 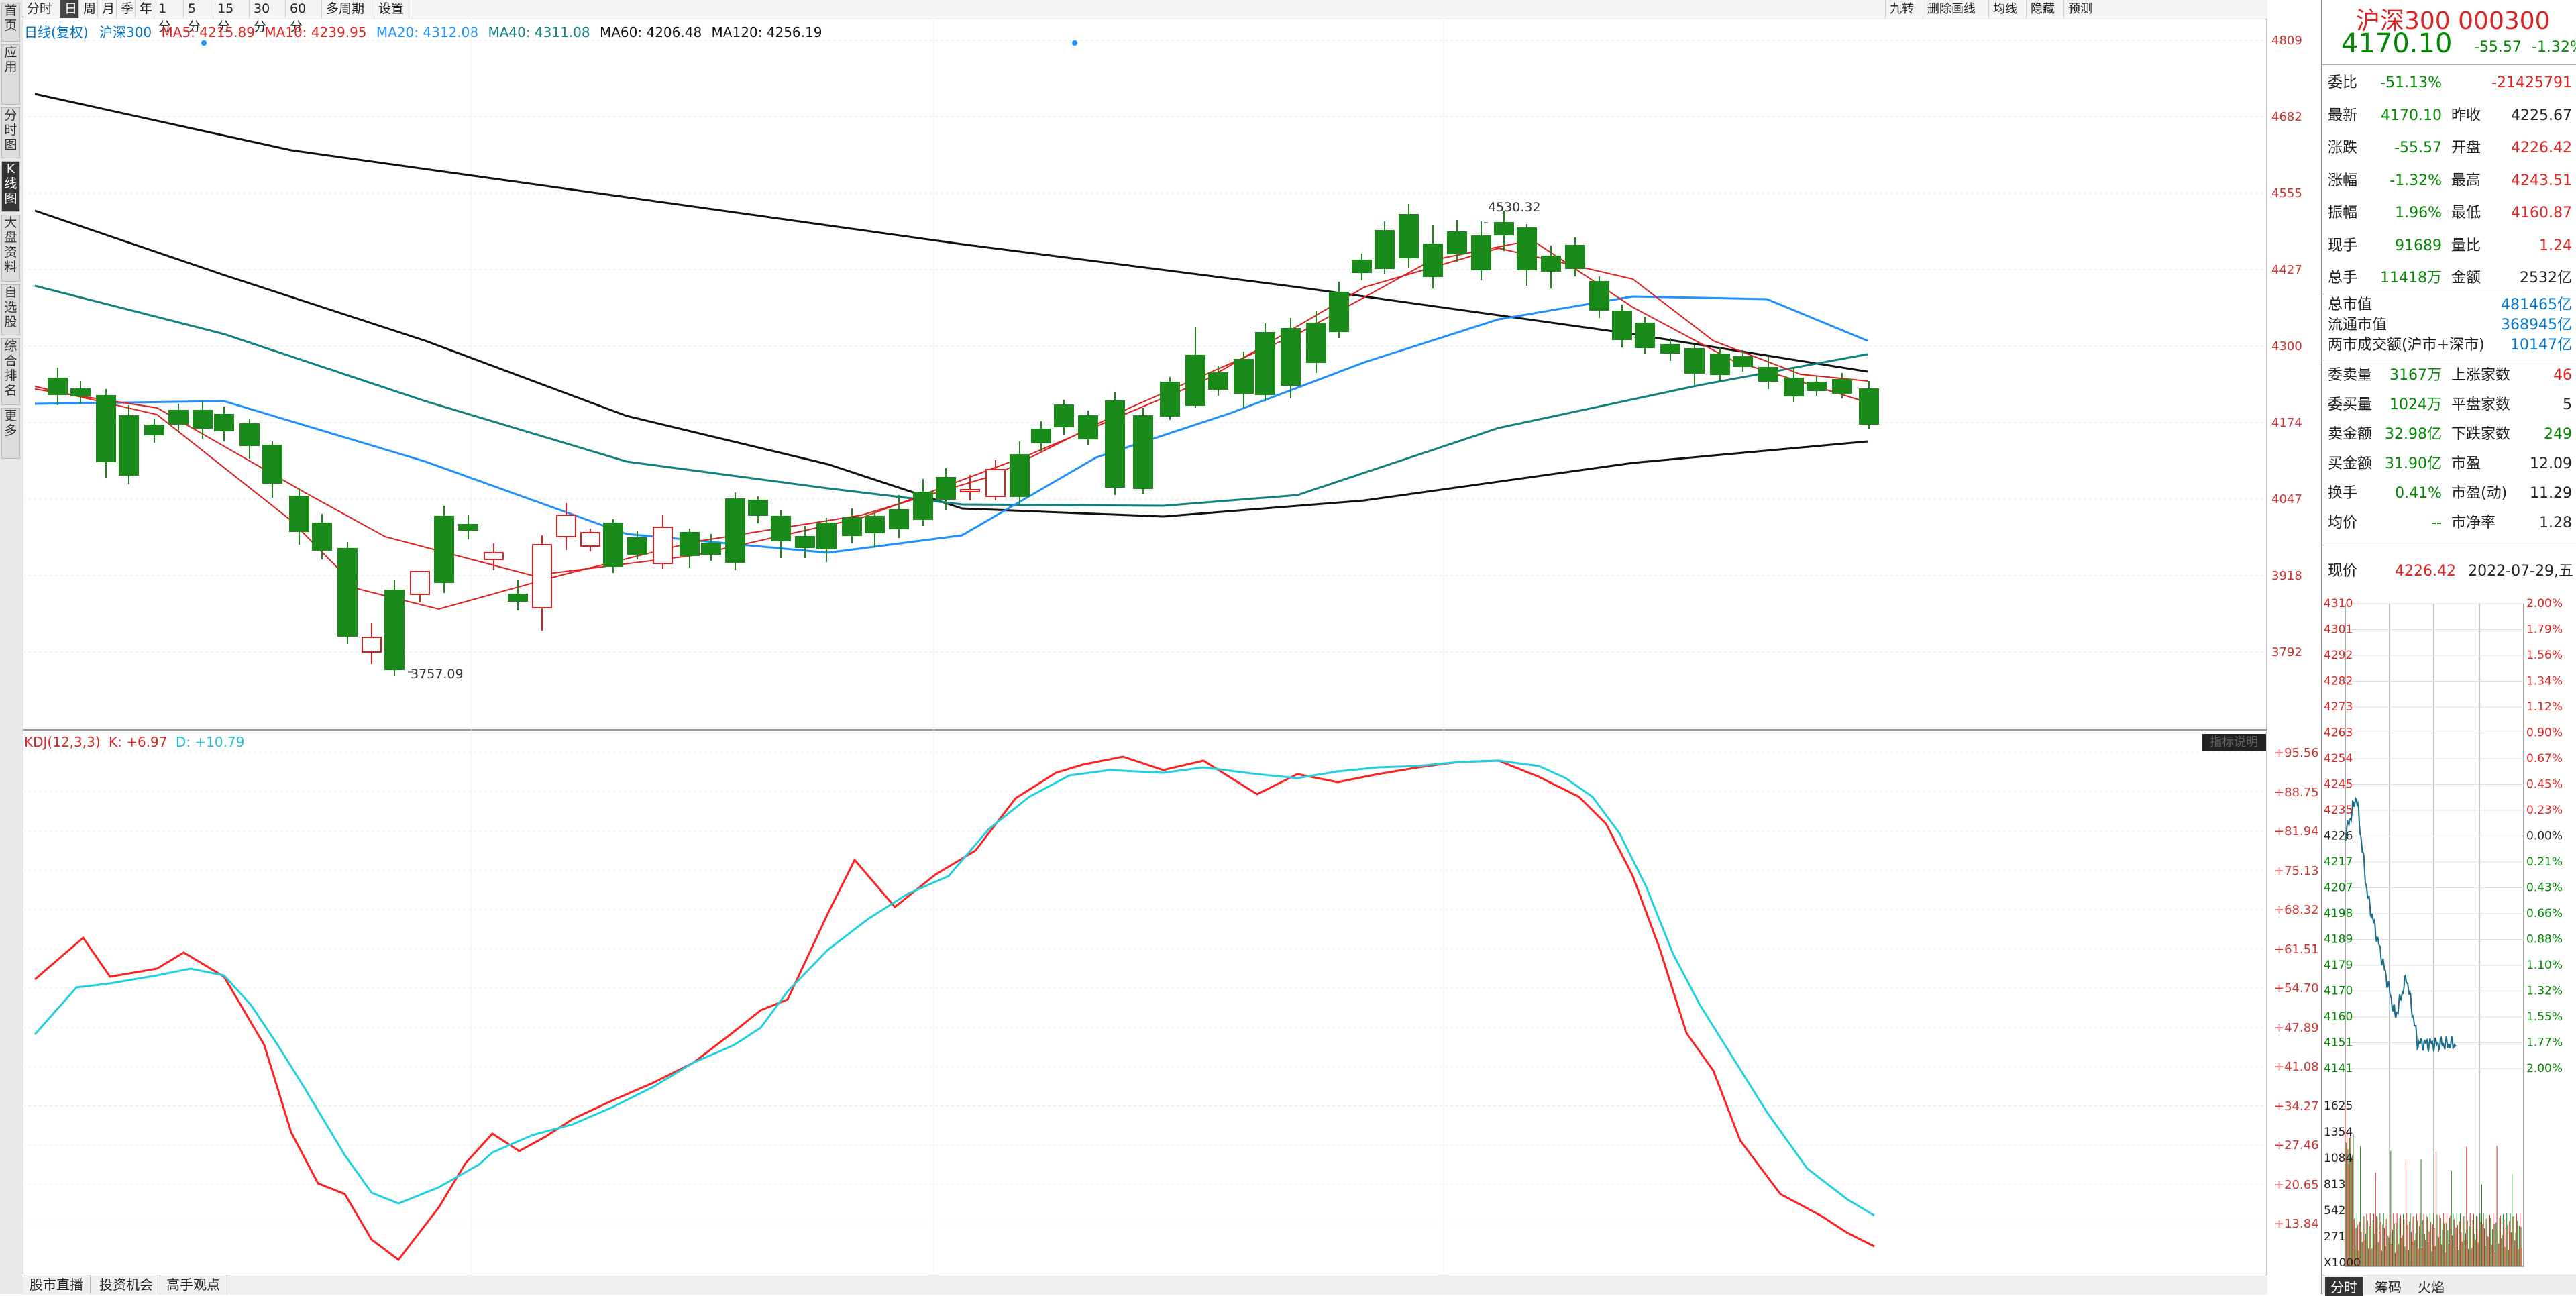 I want to click on period-4: 季, so click(x=126, y=9).